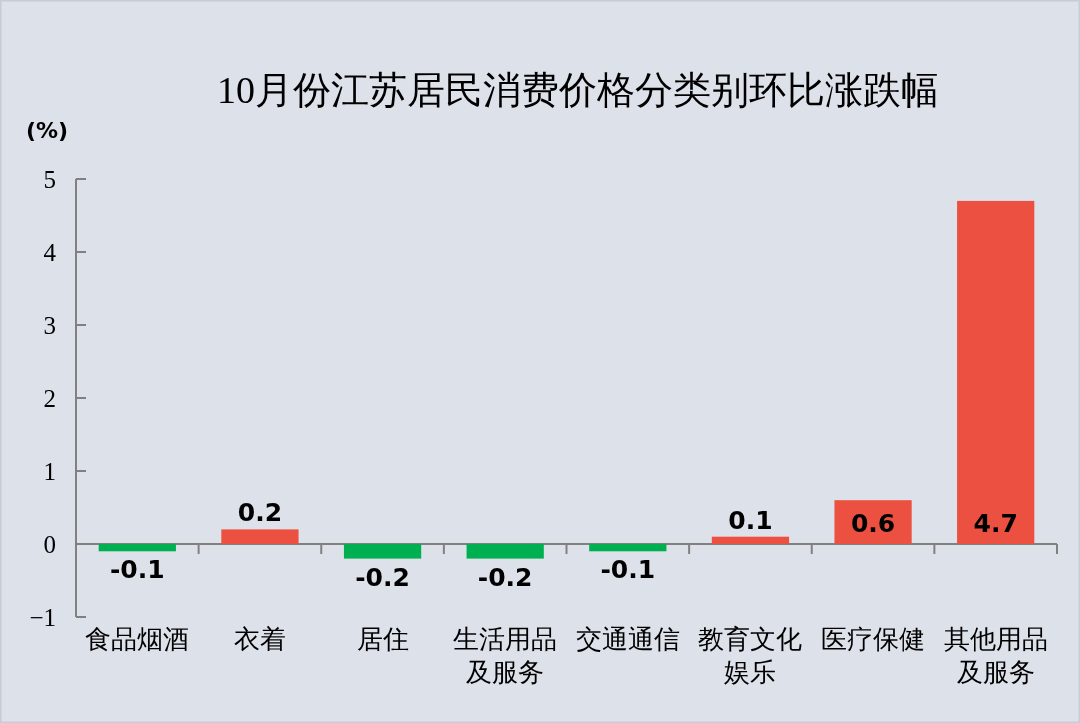  Describe the element at coordinates (505, 656) in the screenshot. I see `x-tick-label: 生活用品及服务` at that location.